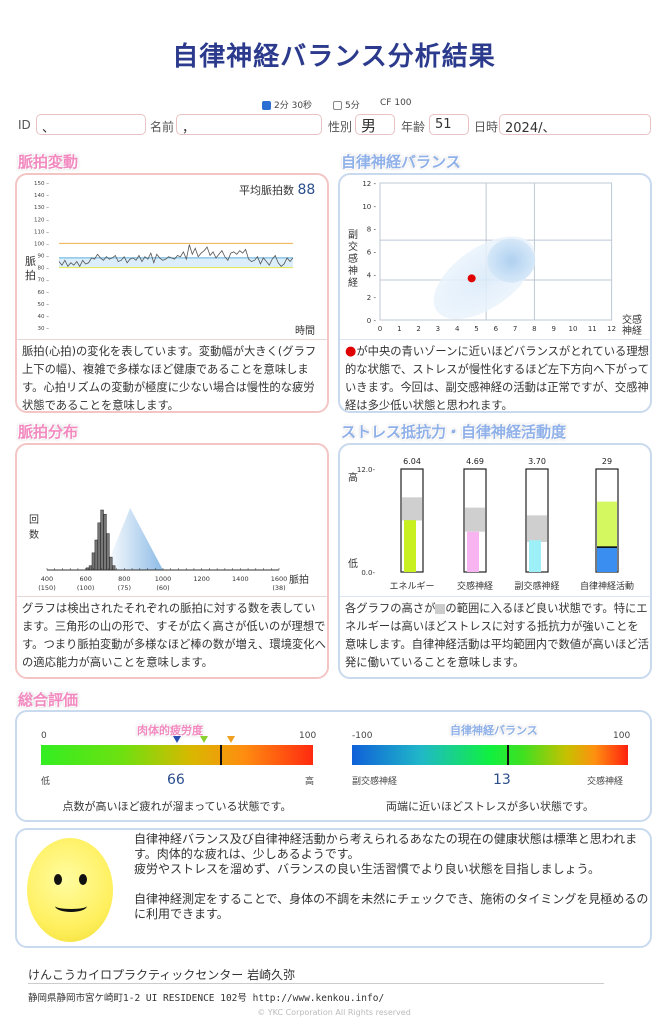 Image resolution: width=668 pixels, height=1024 pixels. Describe the element at coordinates (632, 326) in the screenshot. I see `x-axis-label: 交感神経` at that location.